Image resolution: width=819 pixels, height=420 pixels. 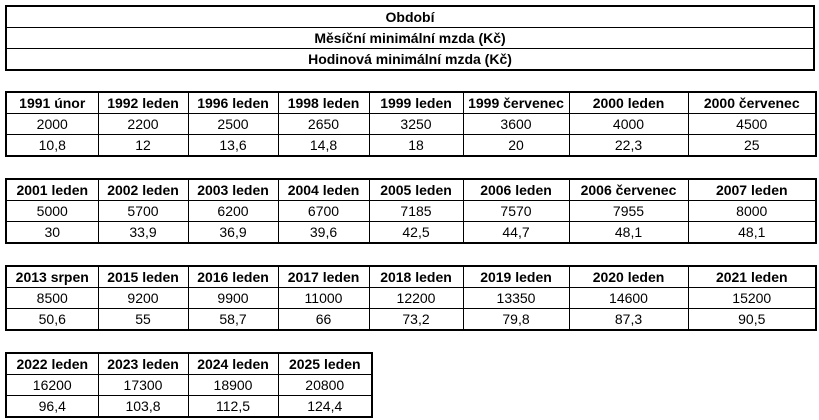 What do you see at coordinates (628, 211) in the screenshot?
I see `monthly-wage-cell: 7955` at bounding box center [628, 211].